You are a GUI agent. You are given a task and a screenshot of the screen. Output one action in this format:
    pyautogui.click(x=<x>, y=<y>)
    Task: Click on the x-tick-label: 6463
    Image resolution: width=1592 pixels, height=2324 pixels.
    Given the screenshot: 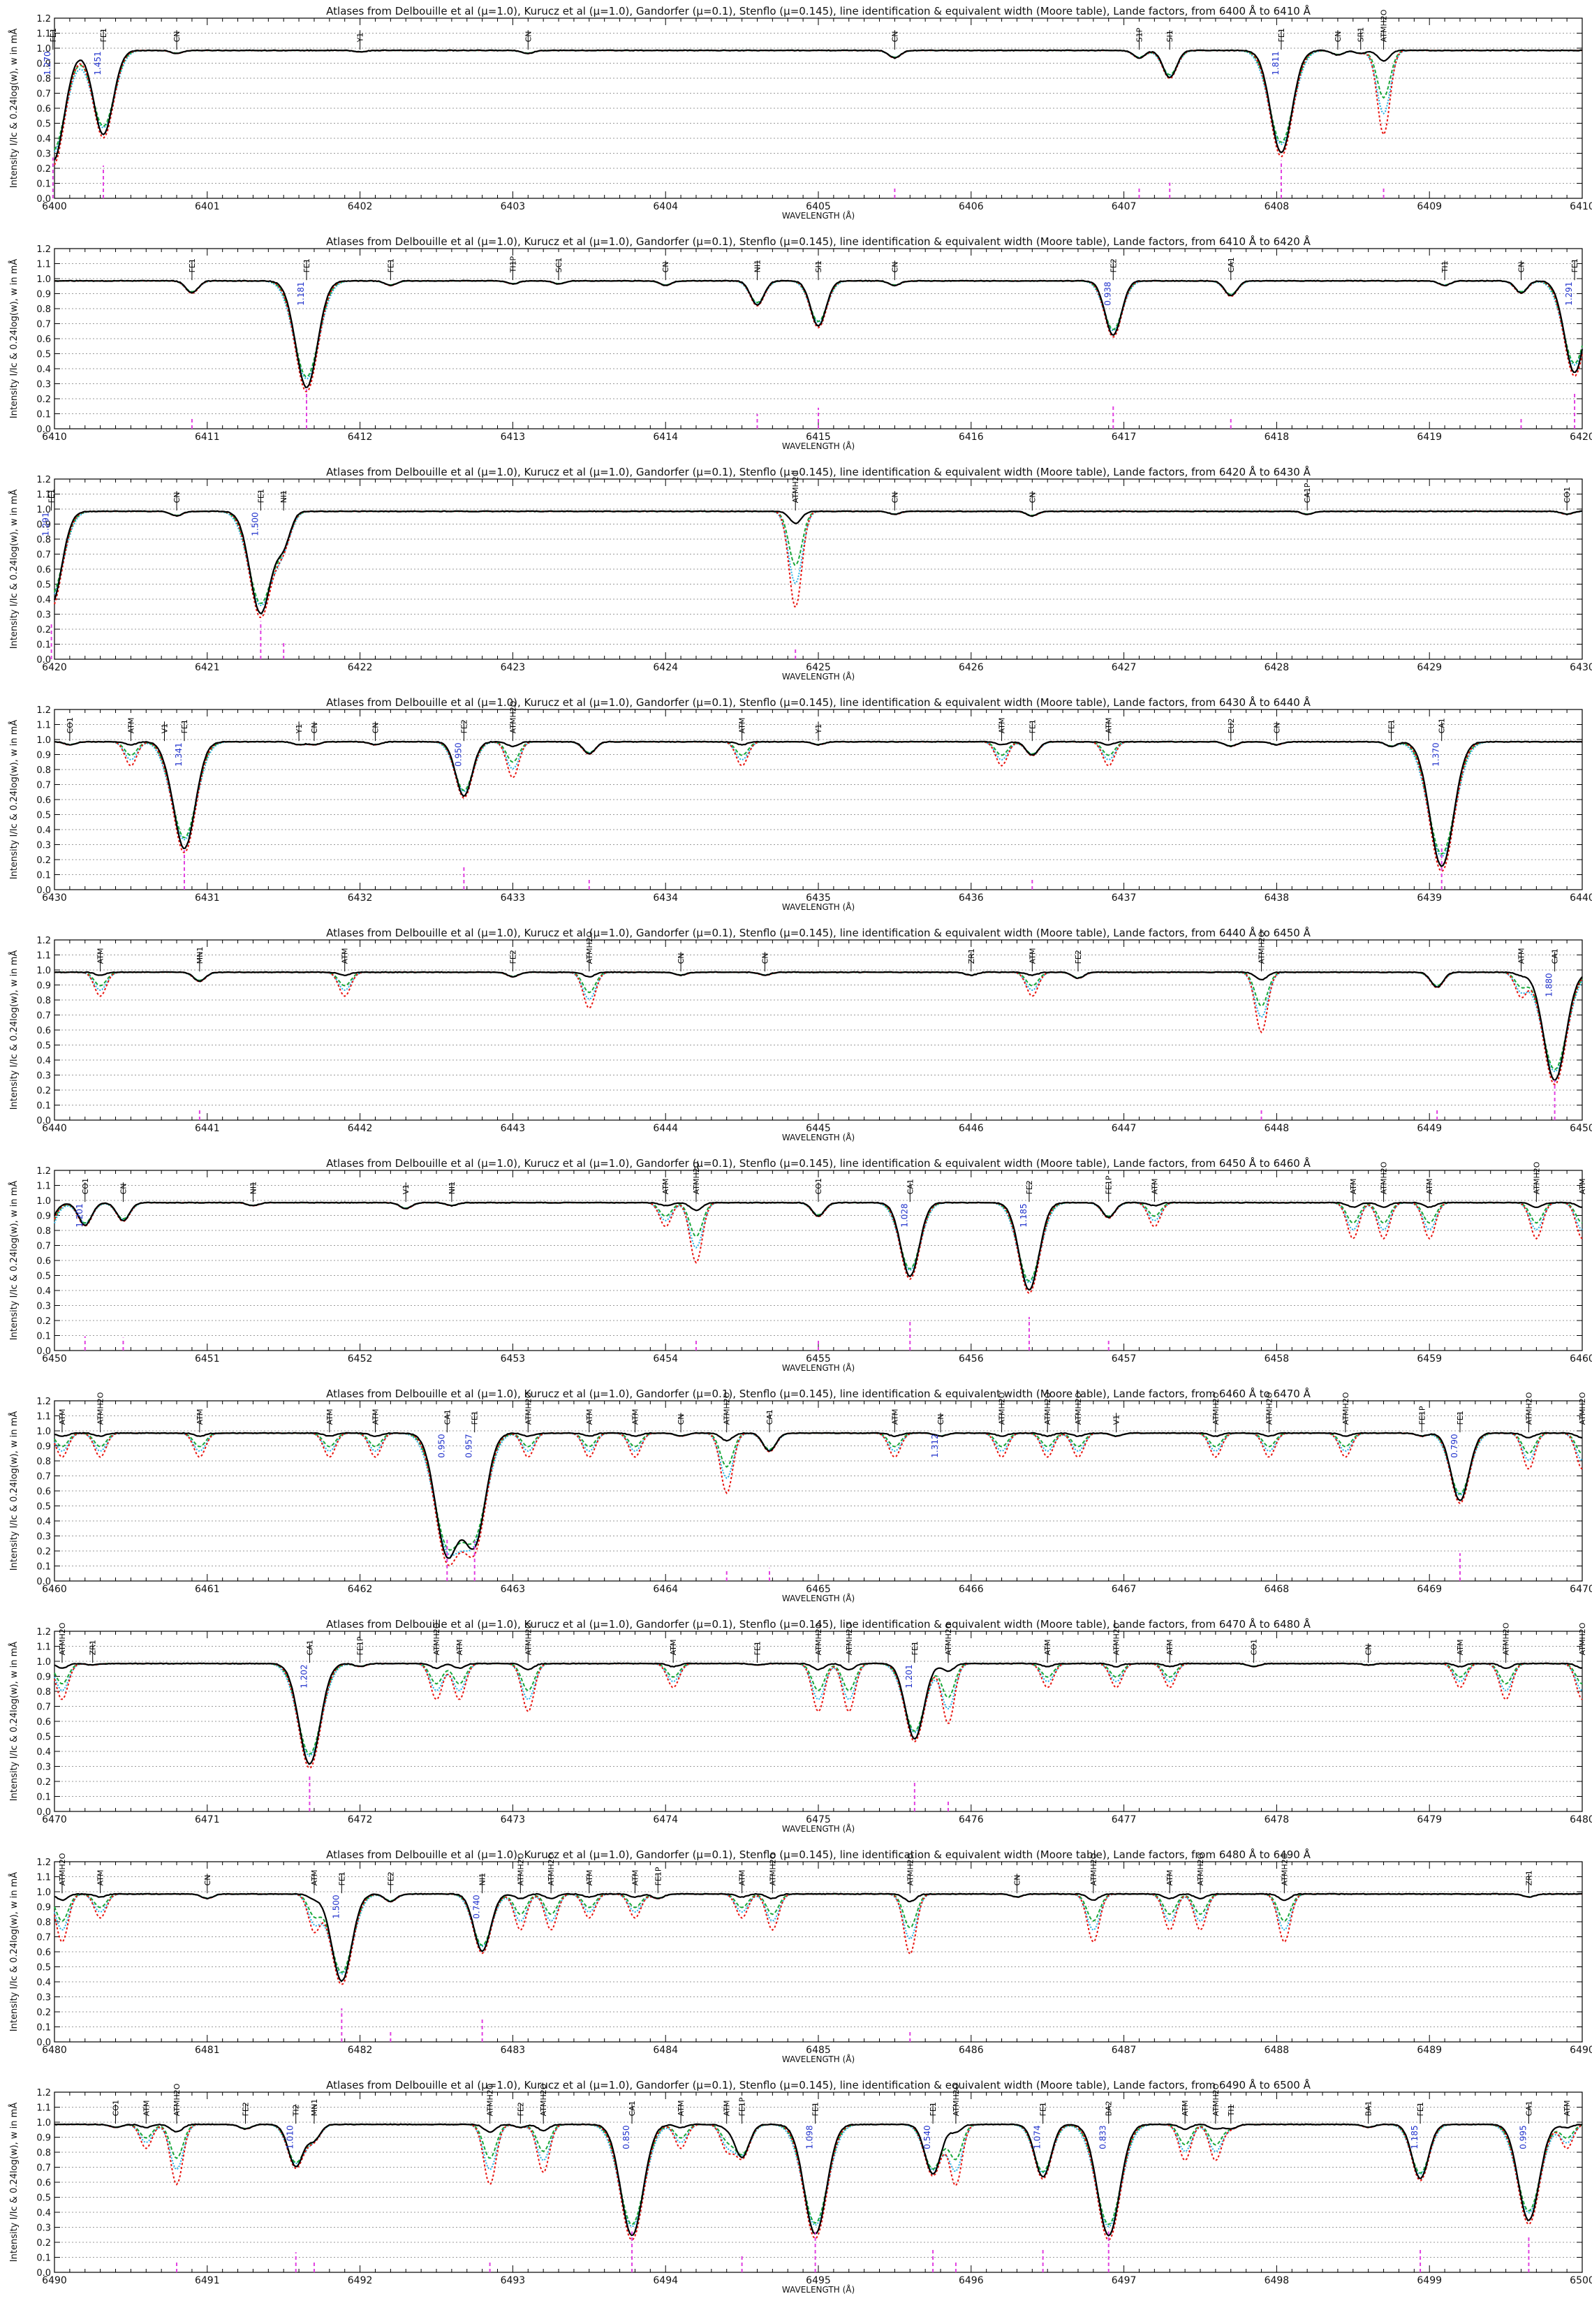 What is the action you would take?
    pyautogui.click(x=513, y=1590)
    